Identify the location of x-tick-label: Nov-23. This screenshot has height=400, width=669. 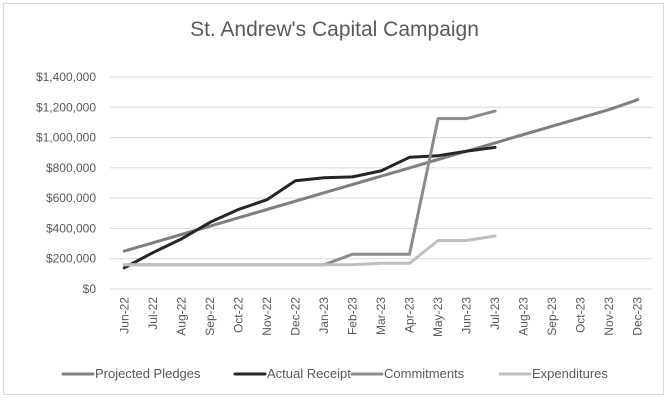
(609, 316).